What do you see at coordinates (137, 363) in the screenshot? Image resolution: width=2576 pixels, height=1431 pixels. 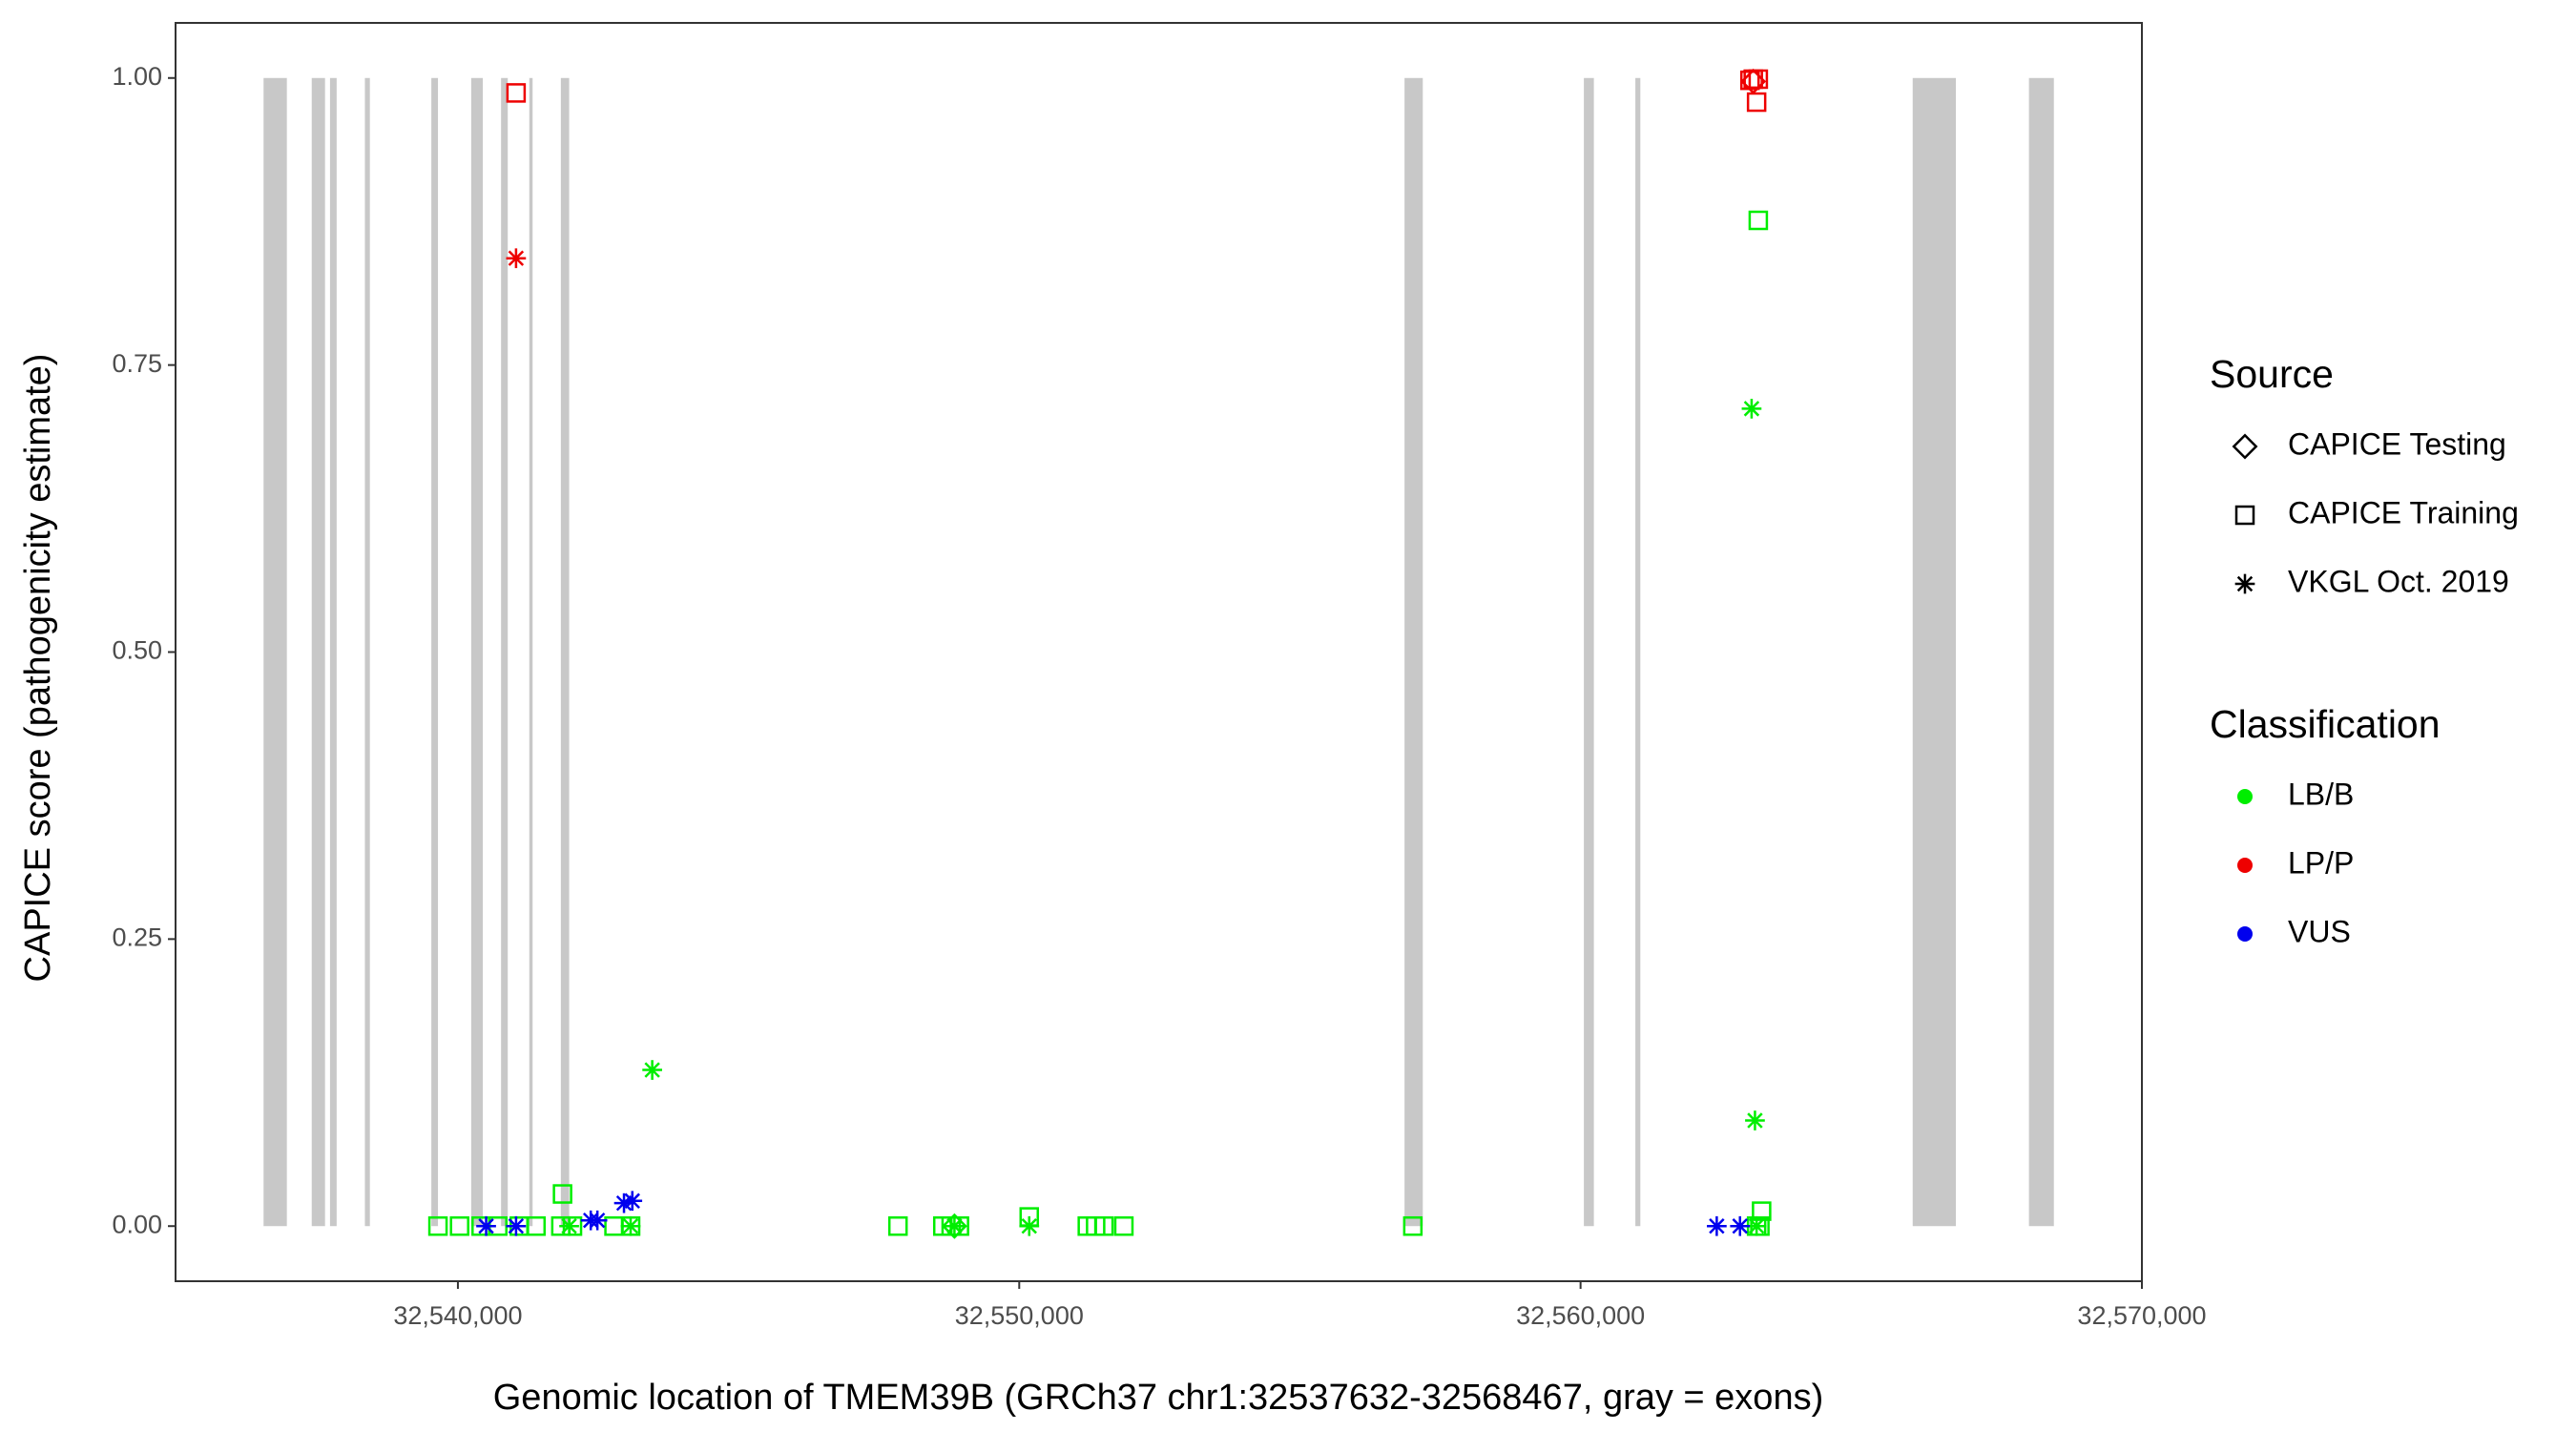 I see `y-tick-label: 0.75` at bounding box center [137, 363].